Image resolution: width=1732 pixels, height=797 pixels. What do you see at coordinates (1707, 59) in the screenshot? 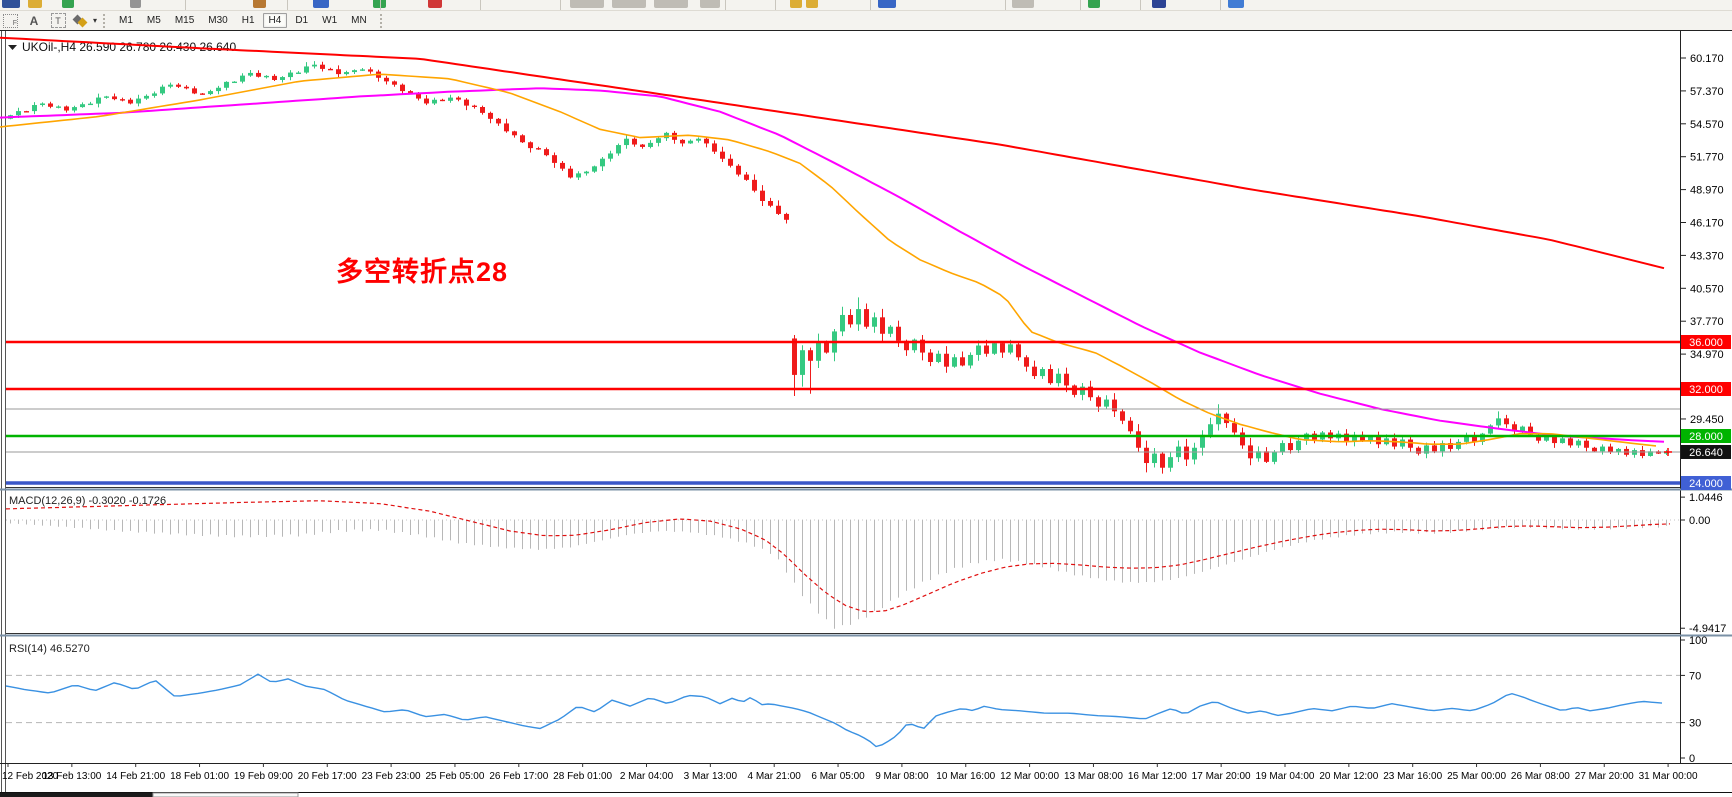
I see `svg-text: 60.170` at bounding box center [1707, 59].